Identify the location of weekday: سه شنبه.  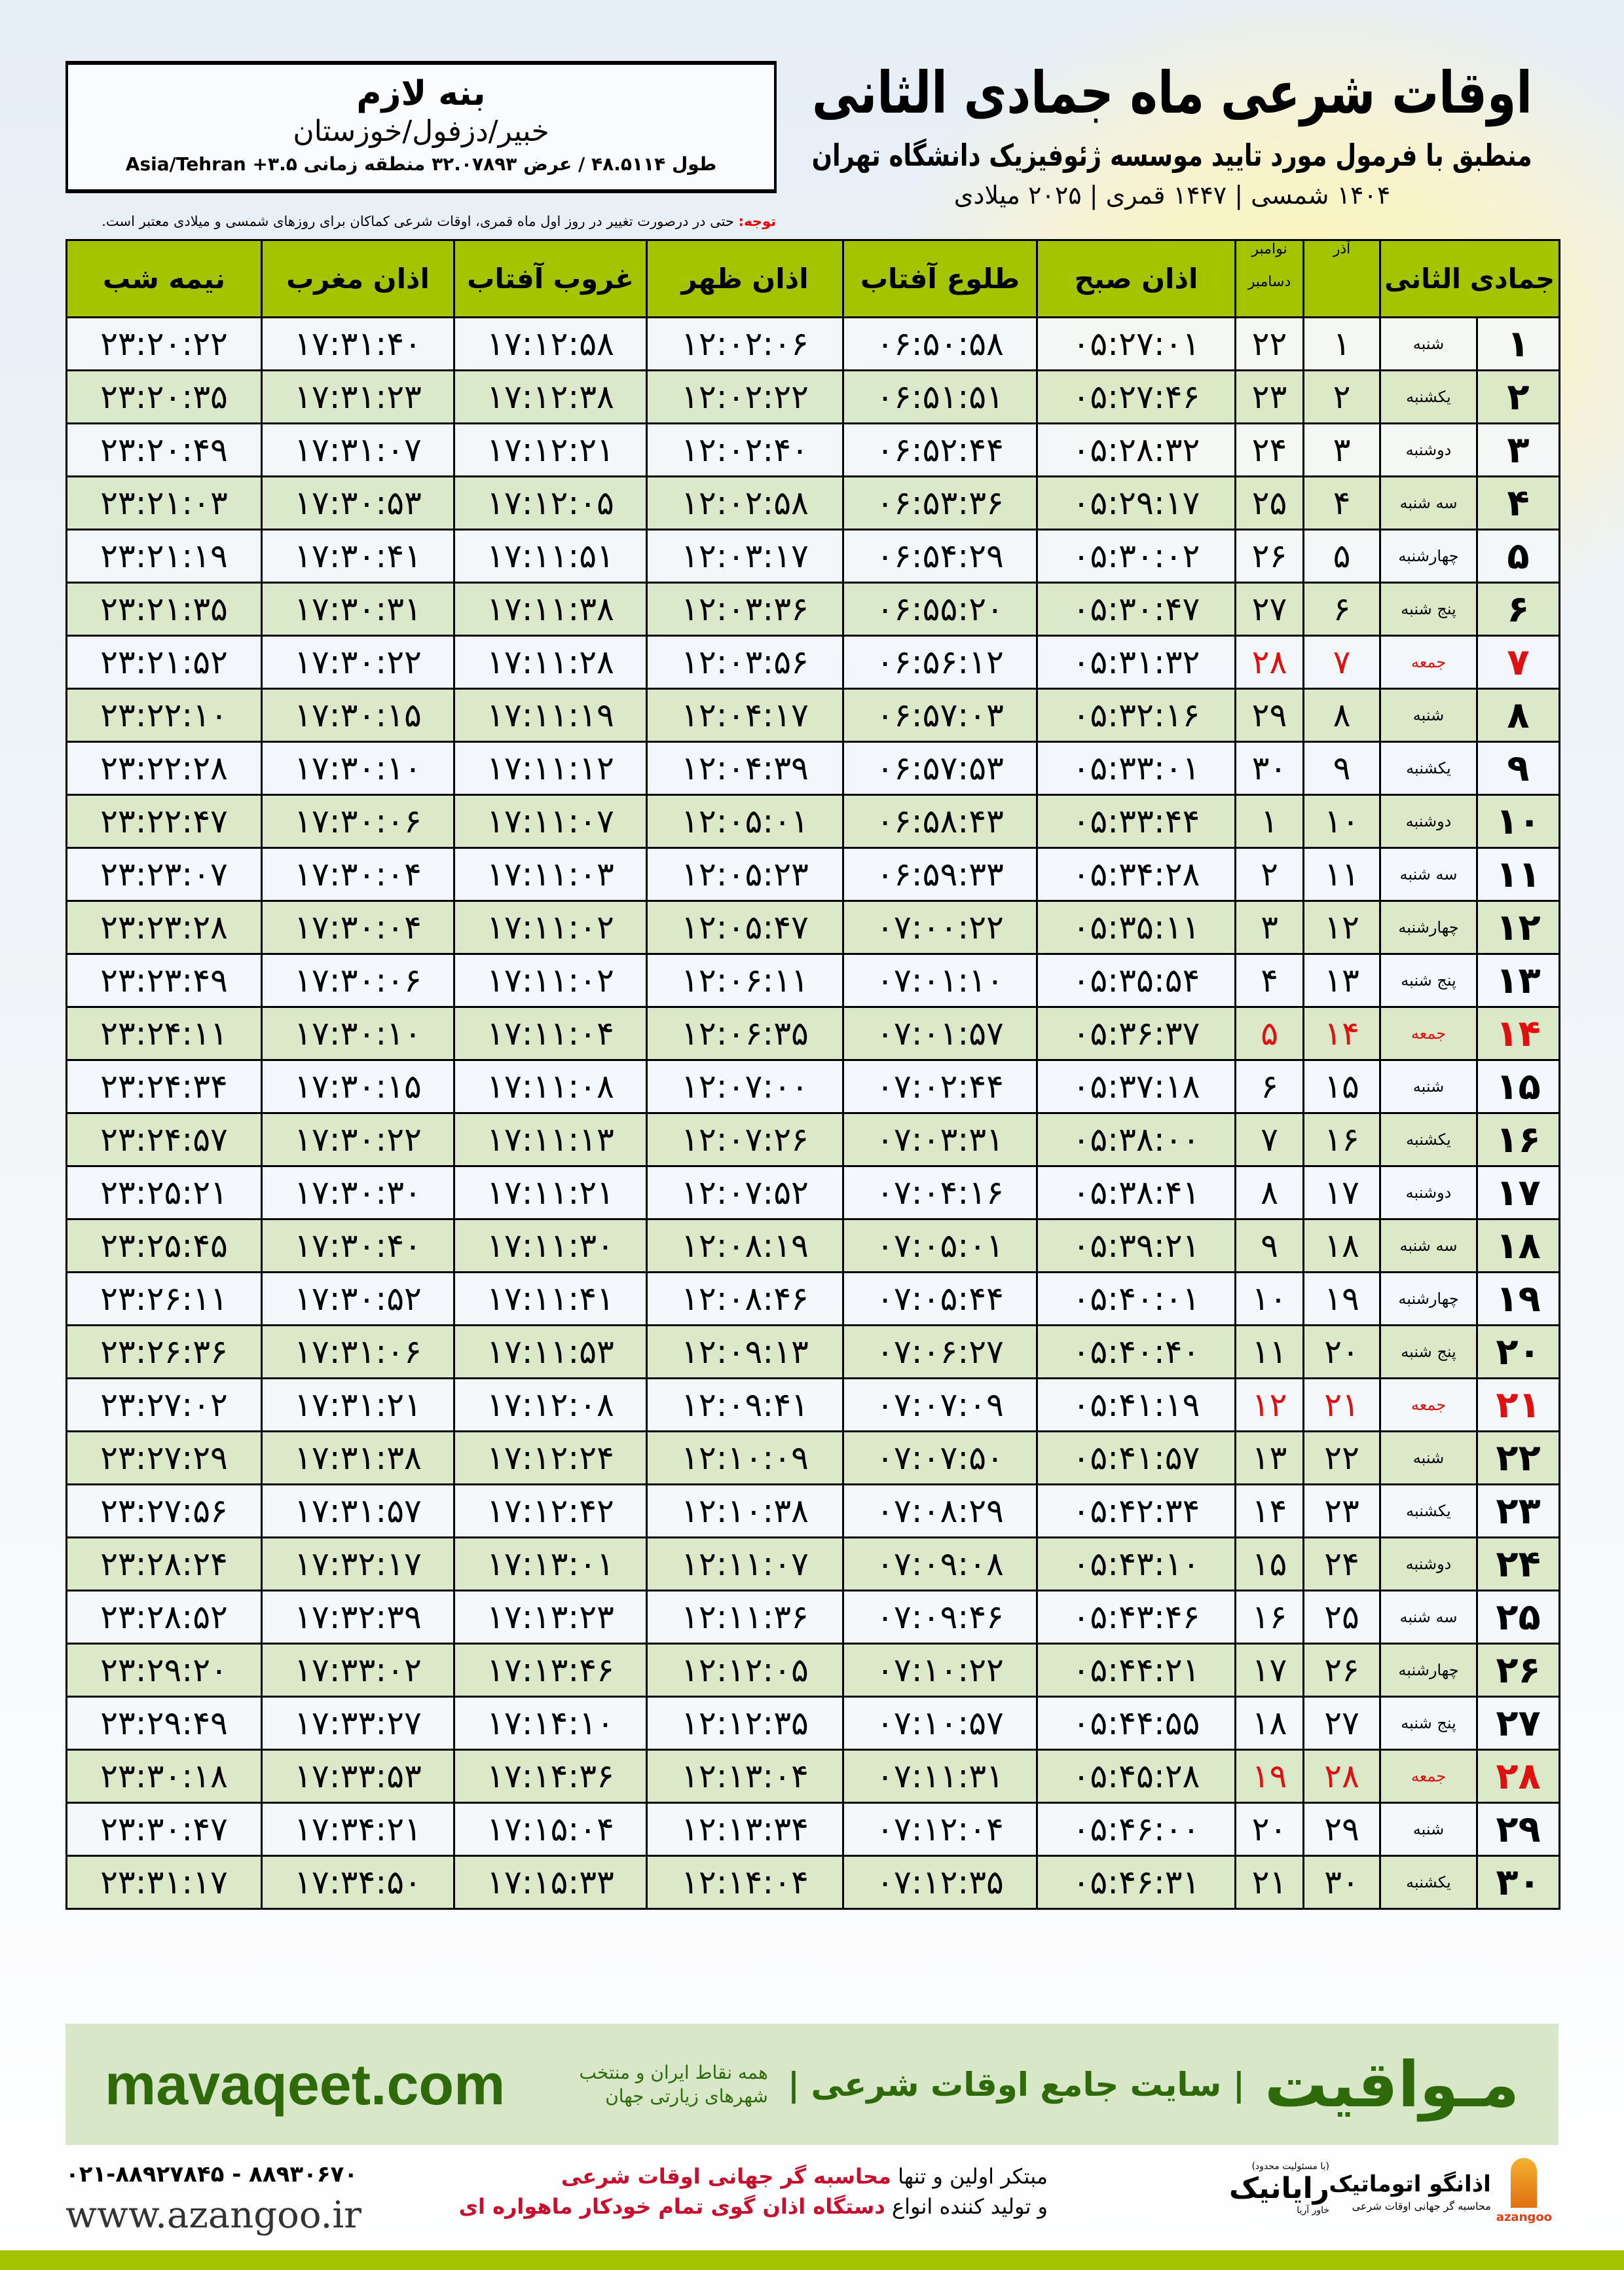
(1428, 502).